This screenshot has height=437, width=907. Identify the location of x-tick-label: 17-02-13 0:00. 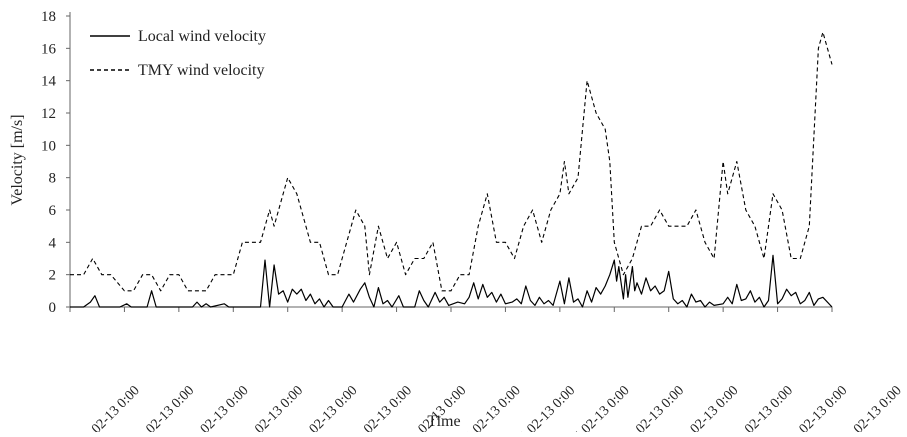
(599, 407).